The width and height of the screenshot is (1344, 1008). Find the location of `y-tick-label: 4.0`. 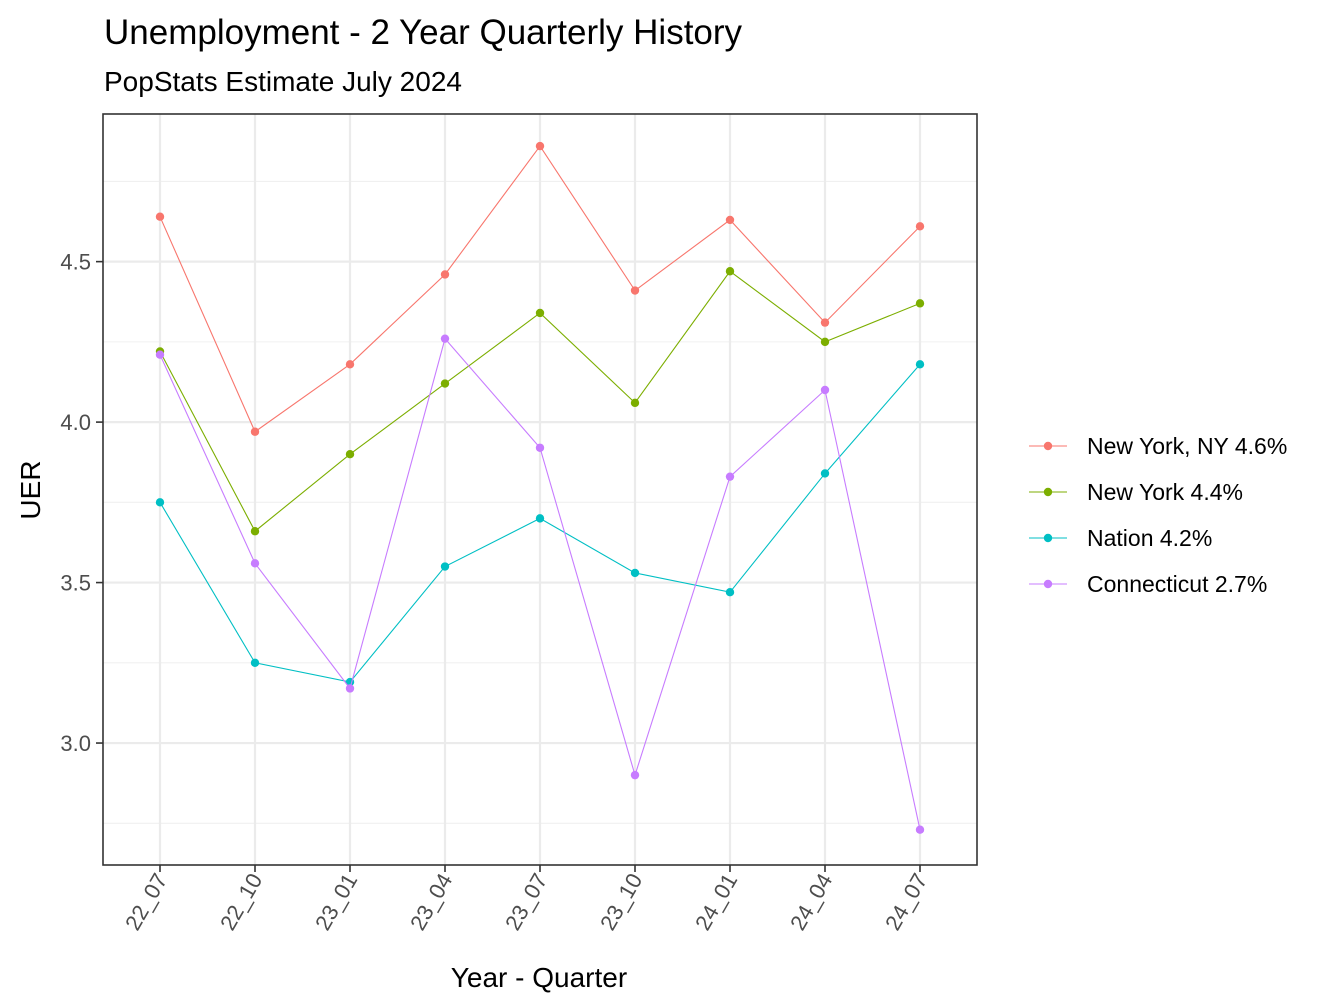

y-tick-label: 4.0 is located at coordinates (75, 422).